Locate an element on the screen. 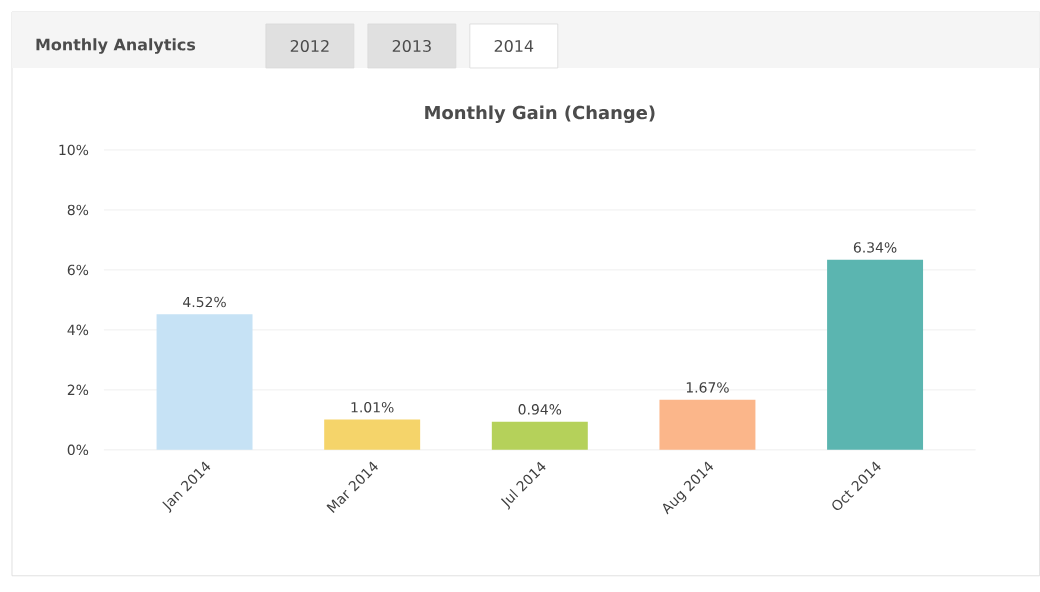 The image size is (1040, 592). chart-title: Monthly Gain (Change) is located at coordinates (540, 114).